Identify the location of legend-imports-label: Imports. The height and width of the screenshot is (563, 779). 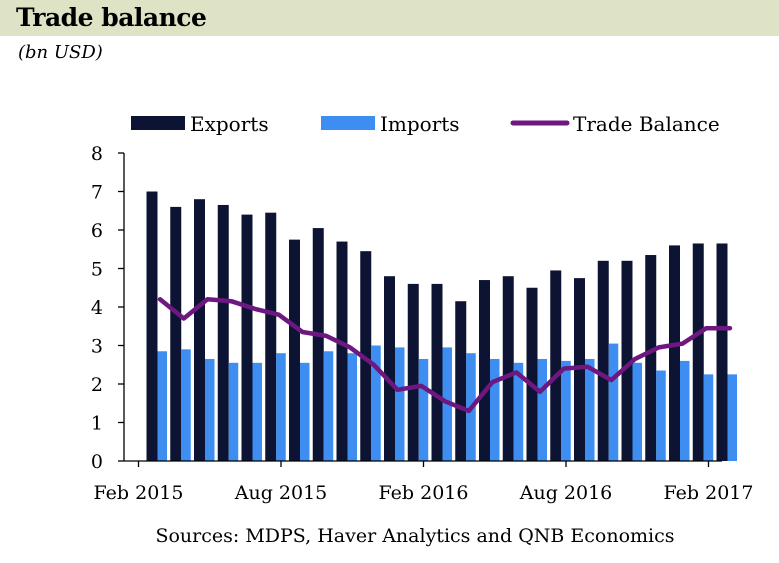
(420, 124).